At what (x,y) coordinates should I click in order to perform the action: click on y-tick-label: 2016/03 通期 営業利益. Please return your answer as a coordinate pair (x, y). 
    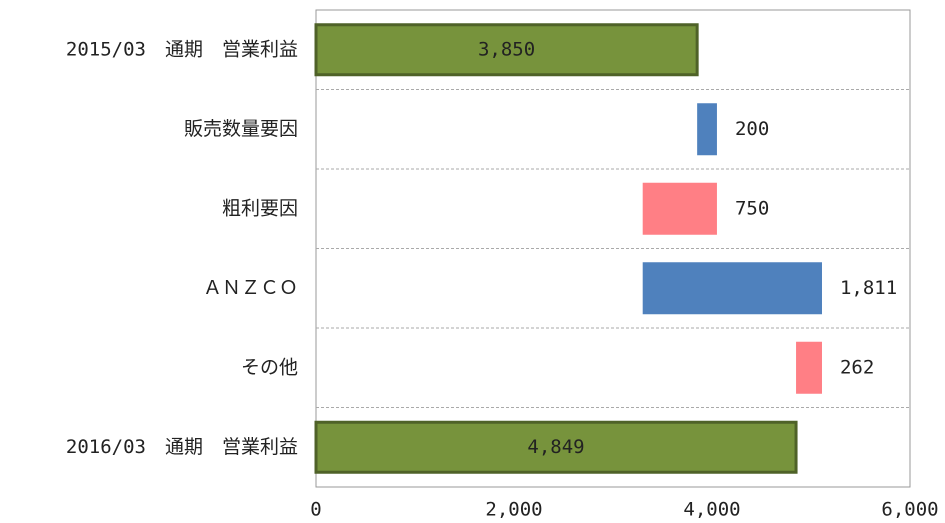
    Looking at the image, I should click on (182, 447).